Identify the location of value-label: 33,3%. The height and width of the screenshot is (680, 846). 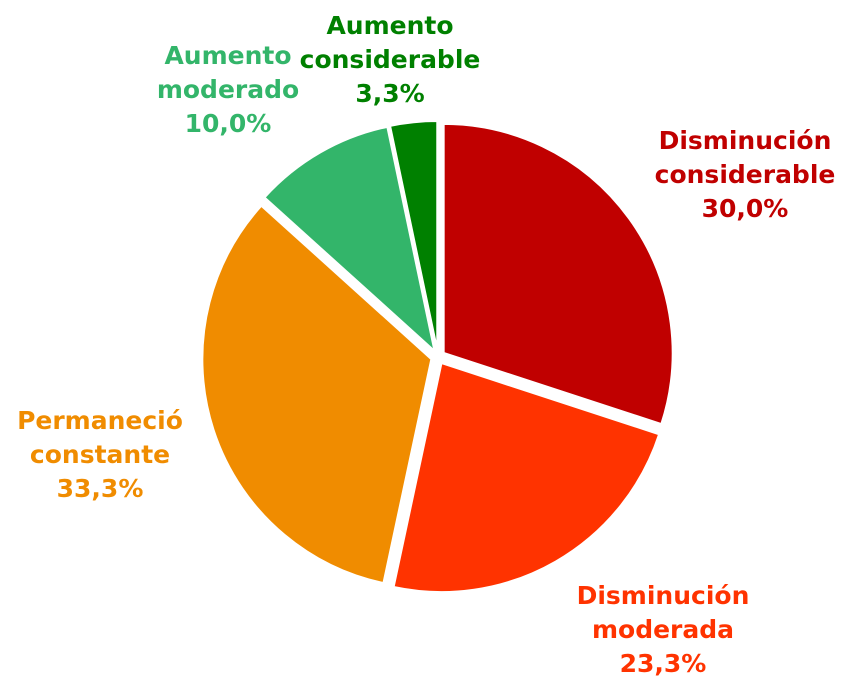
(100, 488).